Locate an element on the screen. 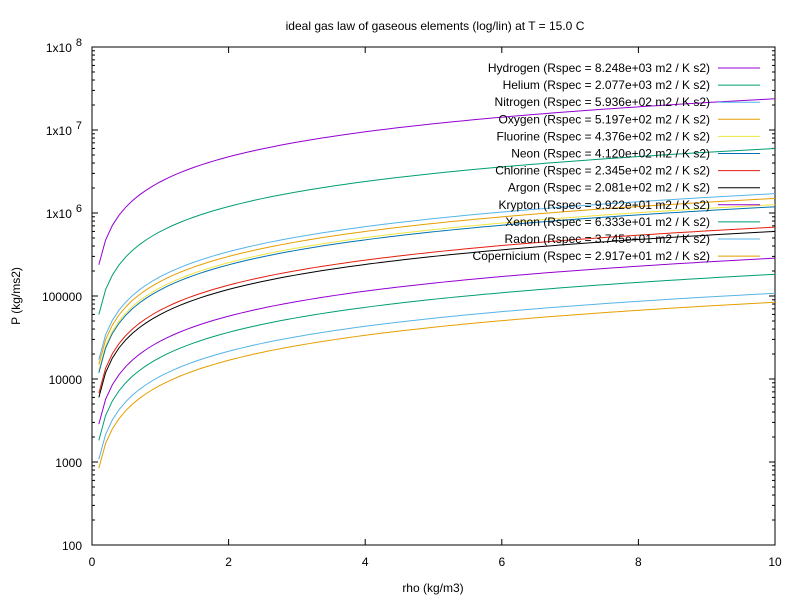 This screenshot has width=800, height=605. y-tick-label: 10000 is located at coordinates (66, 380).